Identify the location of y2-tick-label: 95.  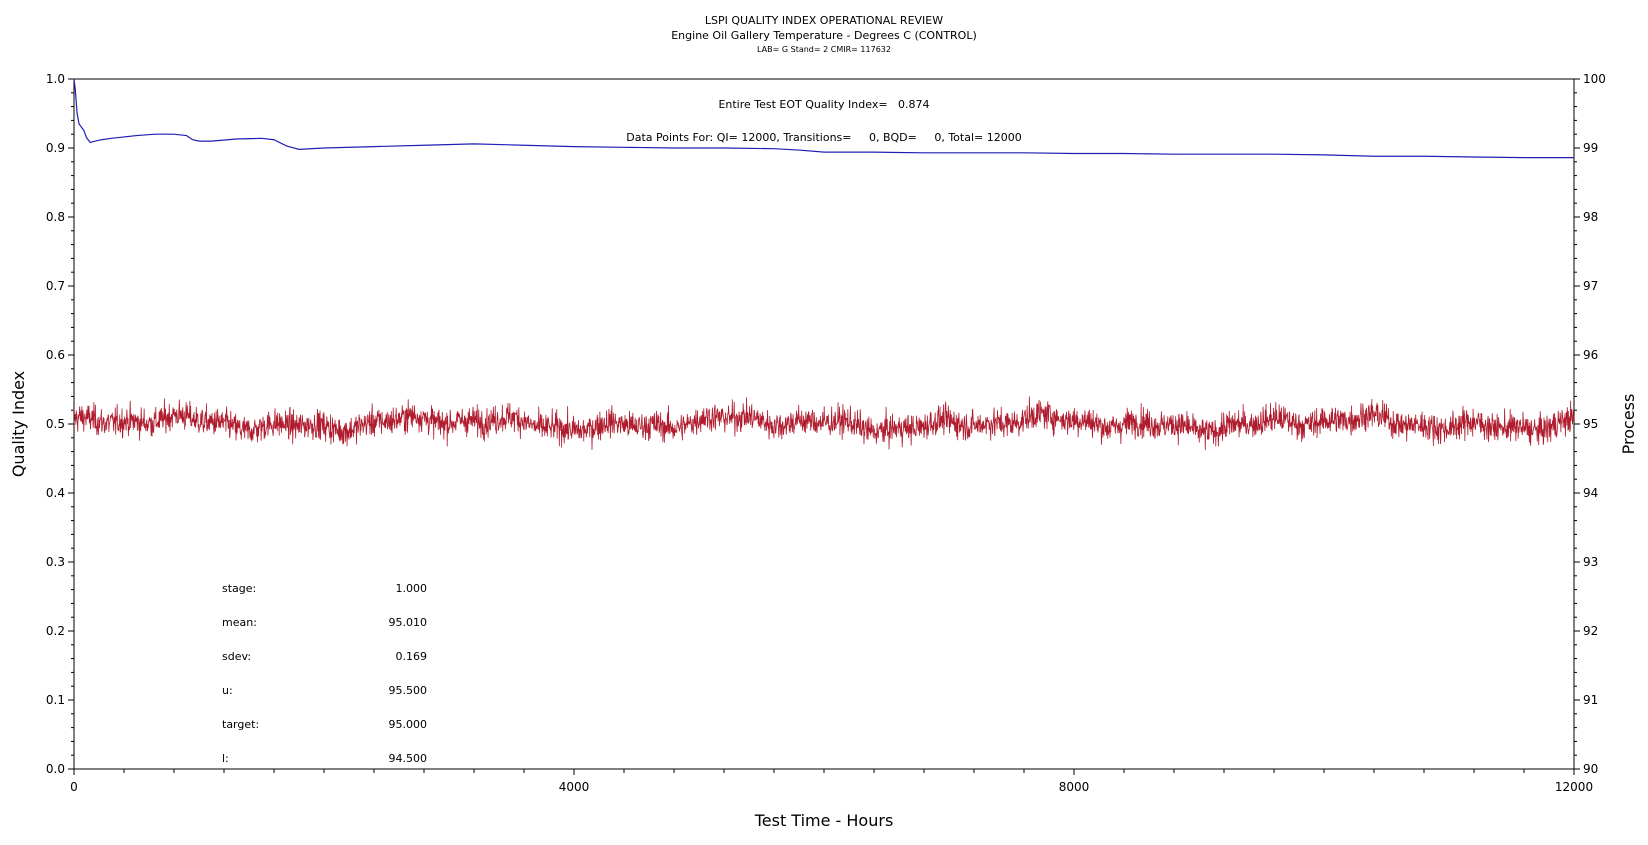
(1590, 424).